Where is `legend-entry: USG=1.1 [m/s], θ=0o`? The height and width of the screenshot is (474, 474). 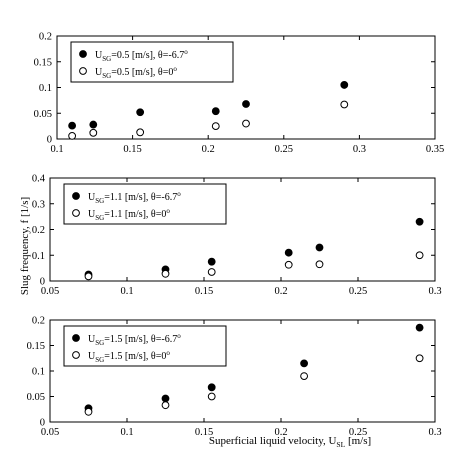 legend-entry: USG=1.1 [m/s], θ=0o is located at coordinates (129, 214).